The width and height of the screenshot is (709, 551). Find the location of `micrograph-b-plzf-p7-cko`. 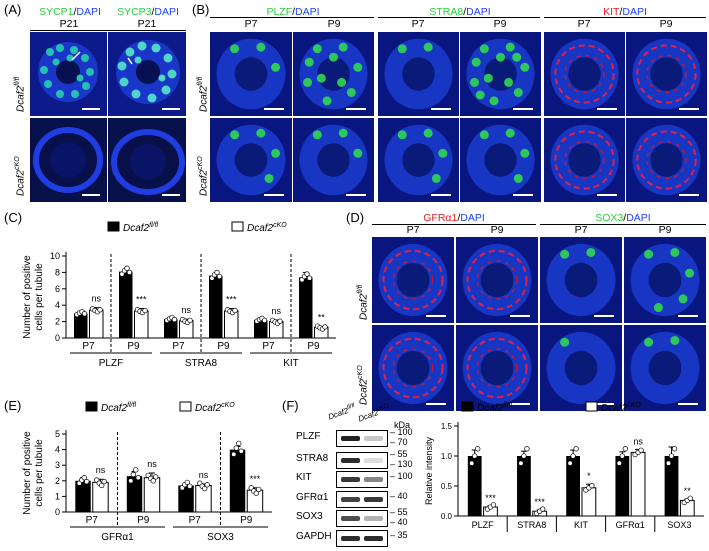

micrograph-b-plzf-p7-cko is located at coordinates (251, 160).